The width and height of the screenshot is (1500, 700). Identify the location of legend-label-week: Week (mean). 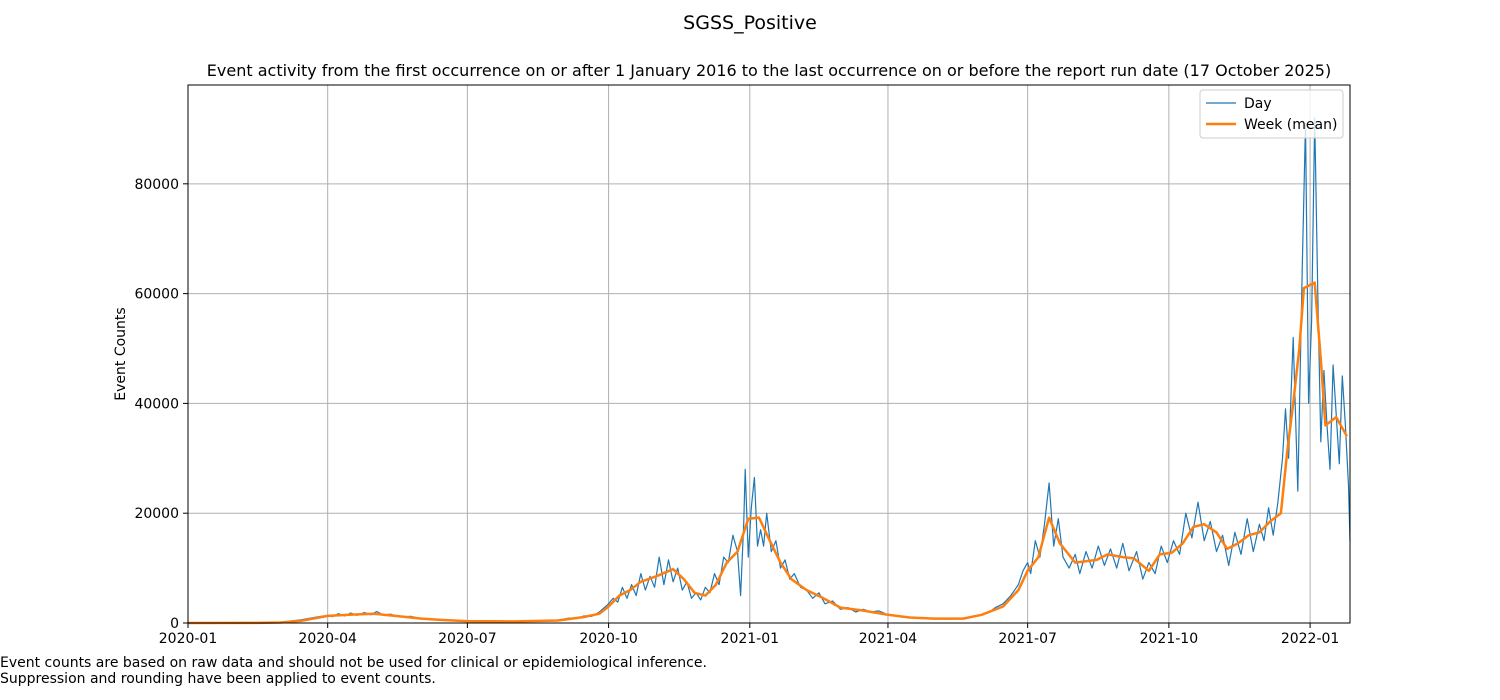
(1290, 125).